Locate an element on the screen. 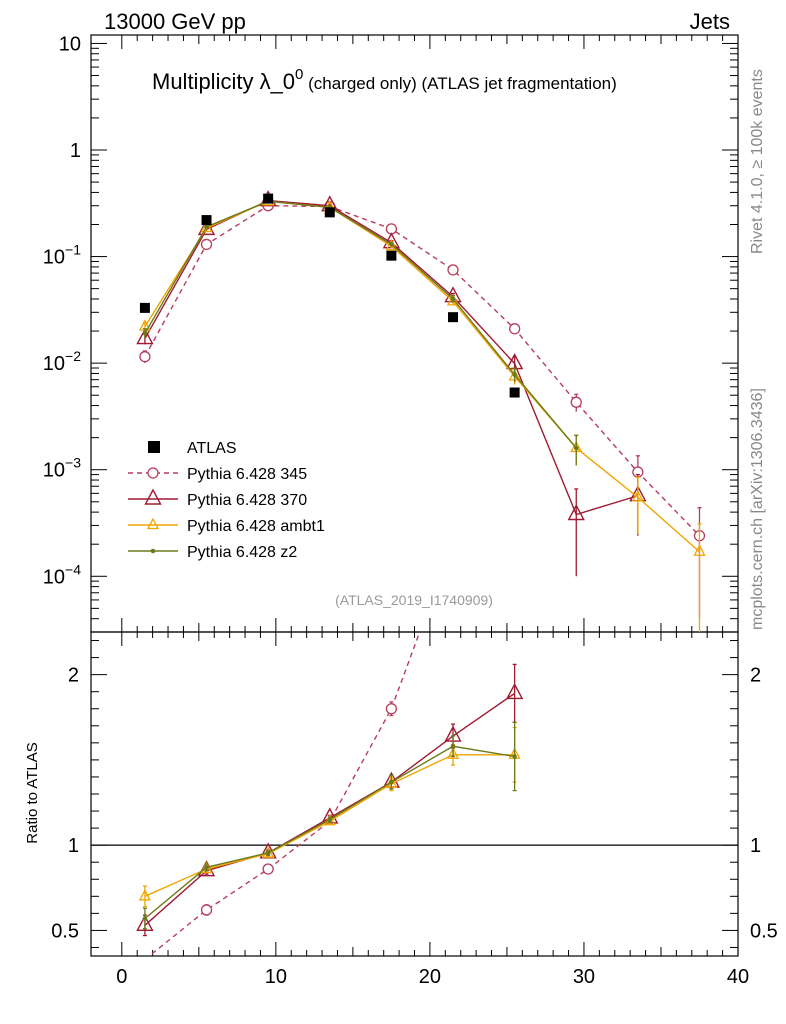 The height and width of the screenshot is (1024, 786). series-line is located at coordinates (360, 324).